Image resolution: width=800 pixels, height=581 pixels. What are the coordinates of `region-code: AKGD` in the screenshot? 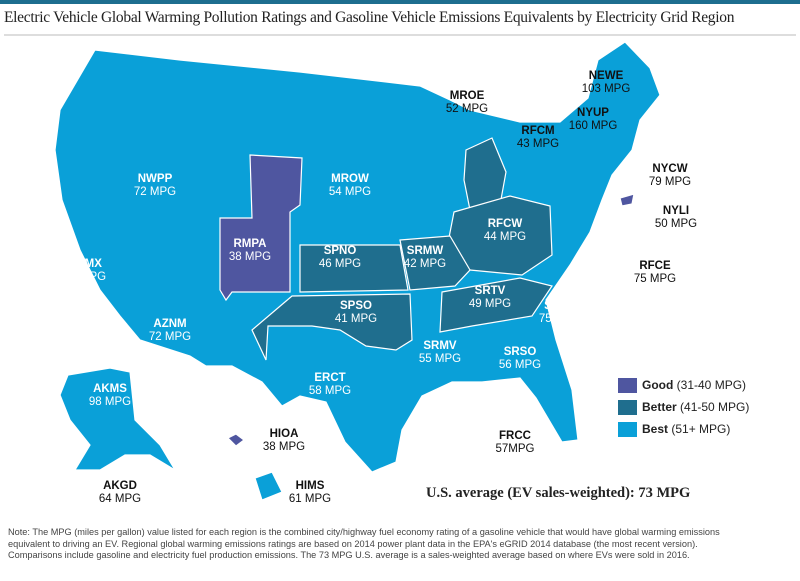 It's located at (120, 486).